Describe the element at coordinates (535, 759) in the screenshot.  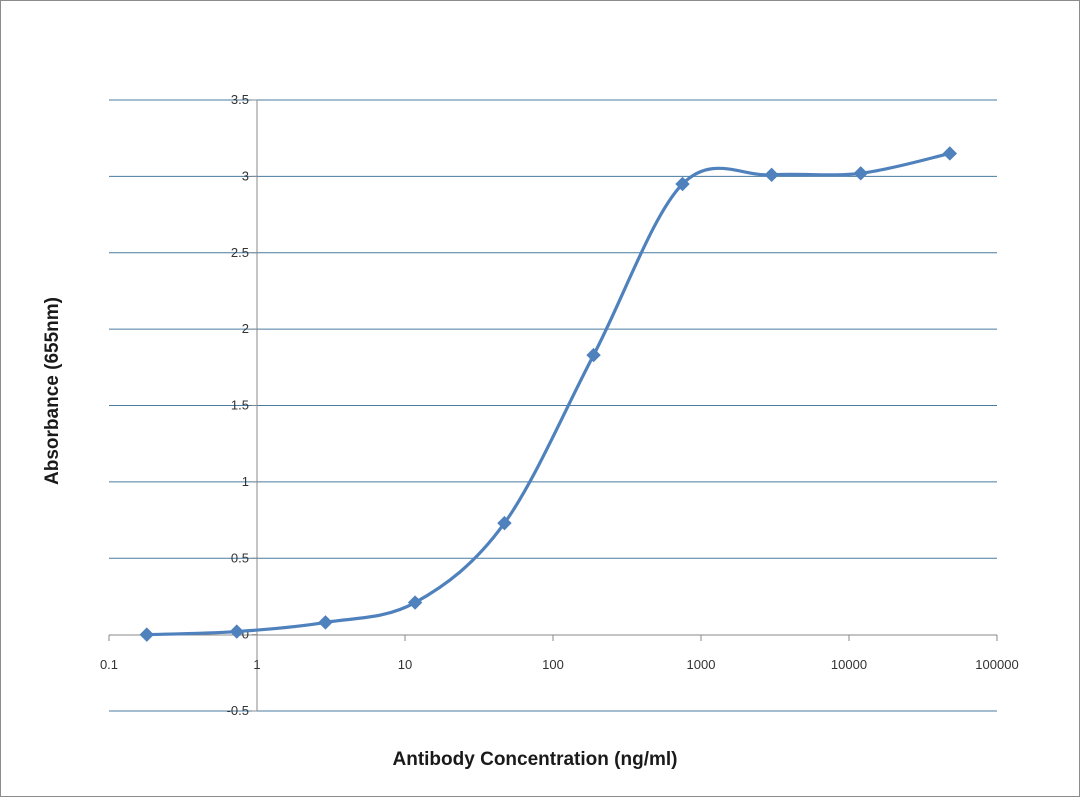
I see `x-axis-title: Antibody Concentration (ng/ml)` at that location.